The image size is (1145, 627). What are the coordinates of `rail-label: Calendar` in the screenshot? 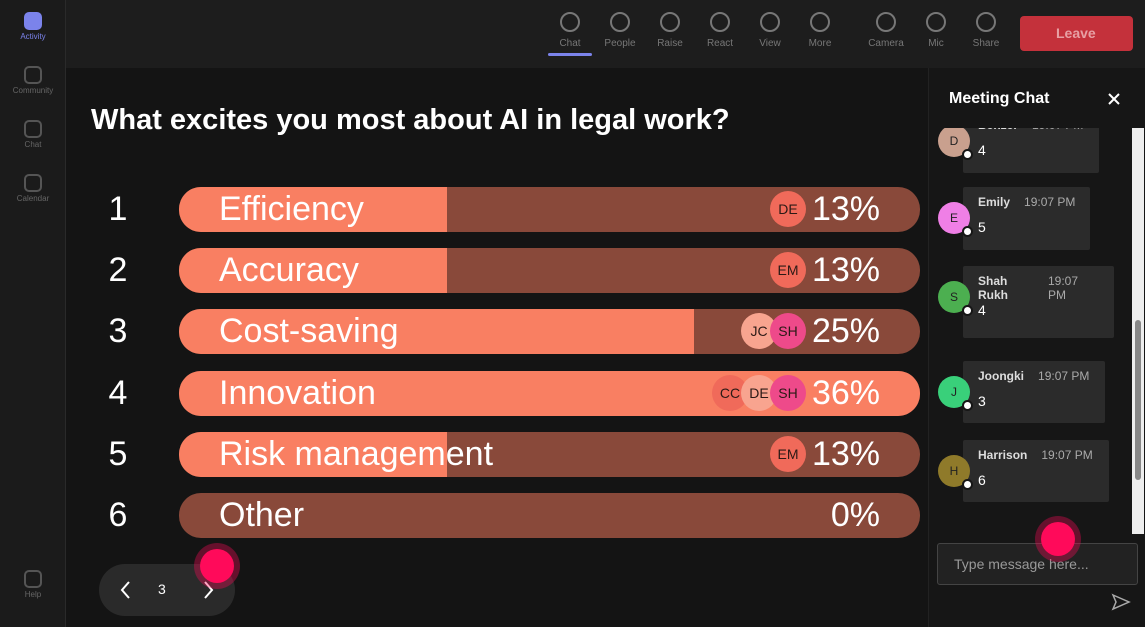 It's located at (33, 198).